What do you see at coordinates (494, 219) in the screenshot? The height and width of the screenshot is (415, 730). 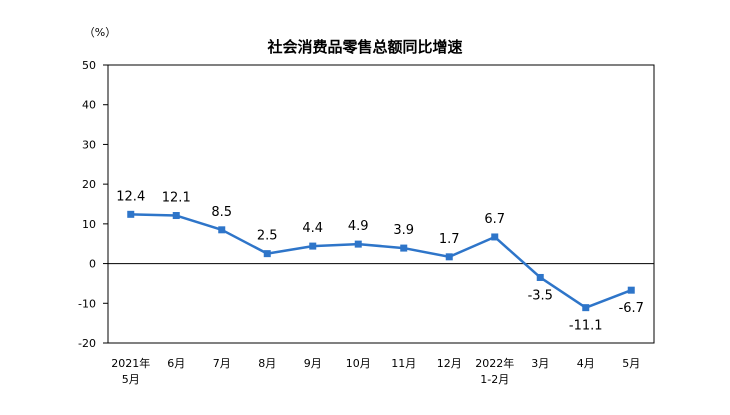 I see `data-label: 6.7` at bounding box center [494, 219].